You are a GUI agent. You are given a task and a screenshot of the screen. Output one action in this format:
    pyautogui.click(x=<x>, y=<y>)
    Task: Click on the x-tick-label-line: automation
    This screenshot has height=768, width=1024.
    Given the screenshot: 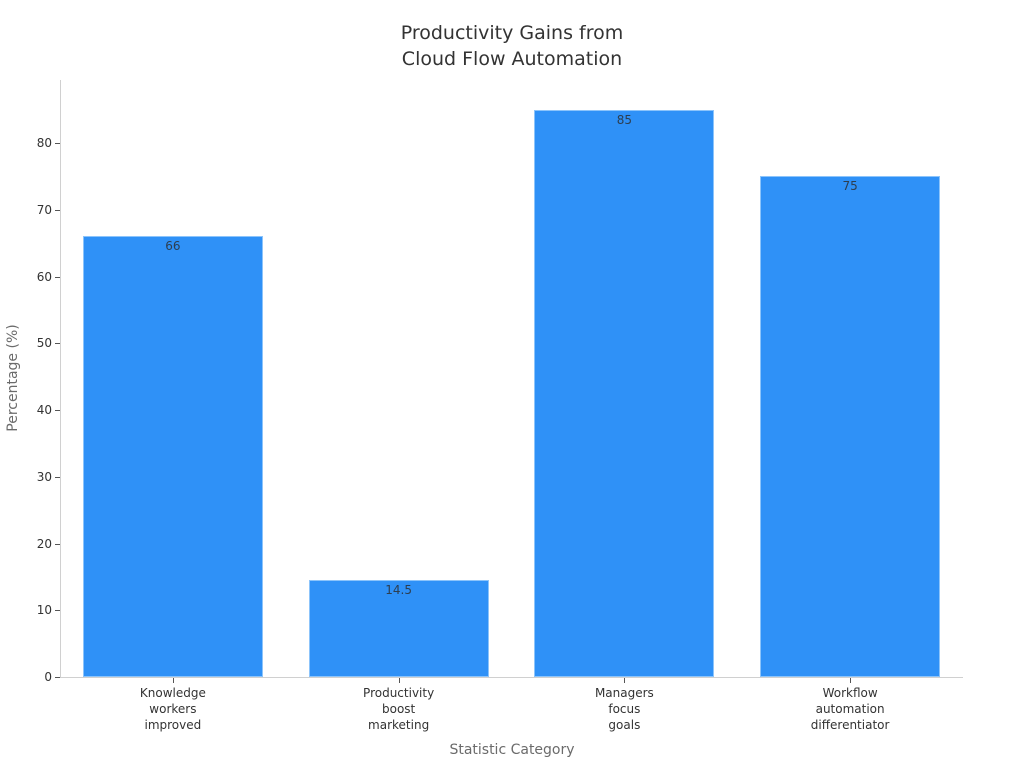 What is the action you would take?
    pyautogui.click(x=850, y=709)
    